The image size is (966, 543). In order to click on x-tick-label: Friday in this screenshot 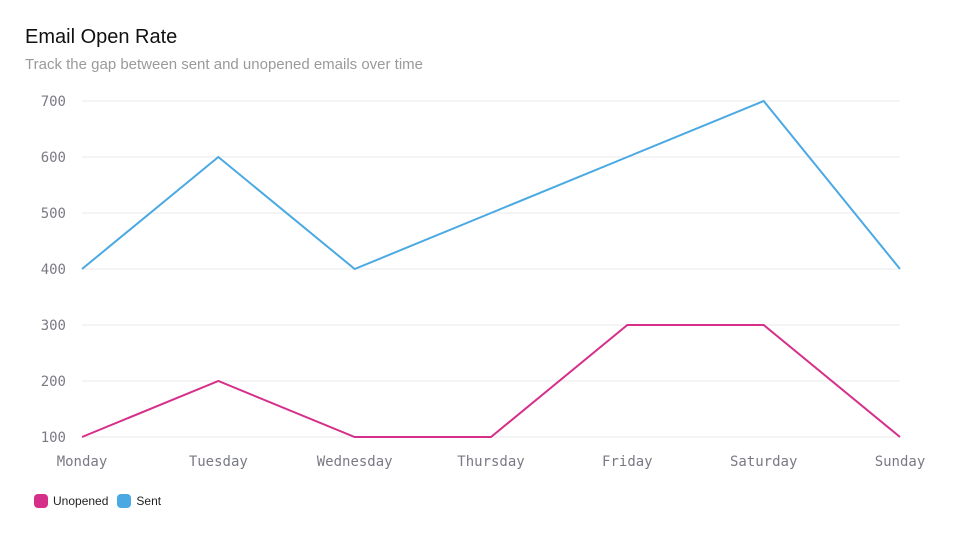, I will do `click(627, 462)`.